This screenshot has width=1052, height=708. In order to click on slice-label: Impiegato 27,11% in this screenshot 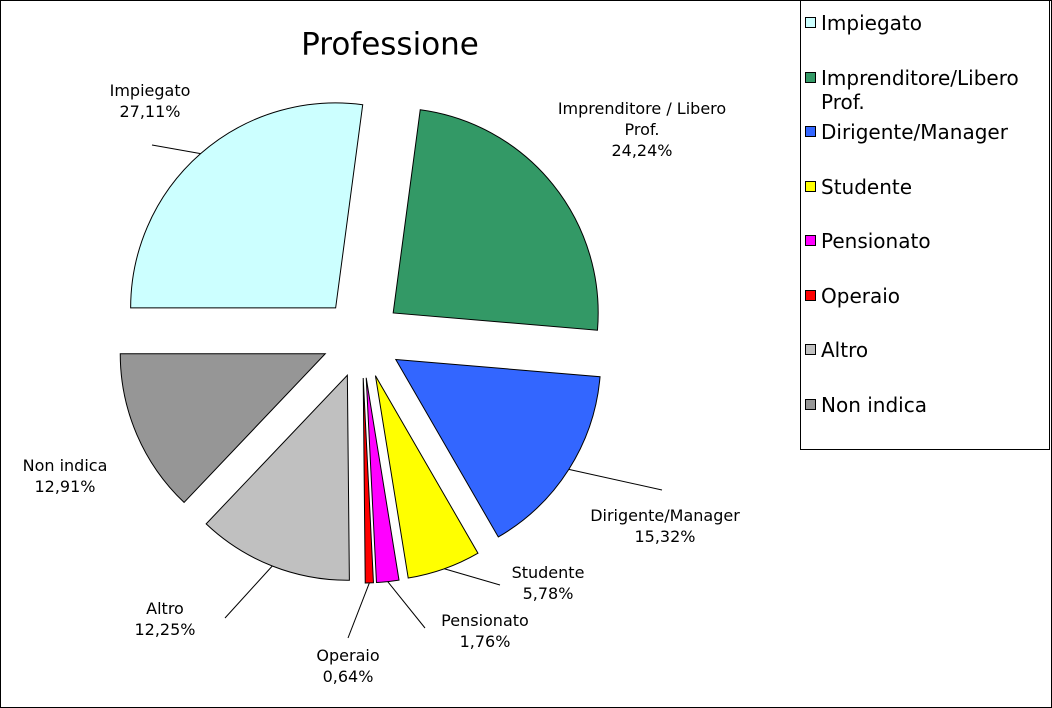, I will do `click(150, 101)`.